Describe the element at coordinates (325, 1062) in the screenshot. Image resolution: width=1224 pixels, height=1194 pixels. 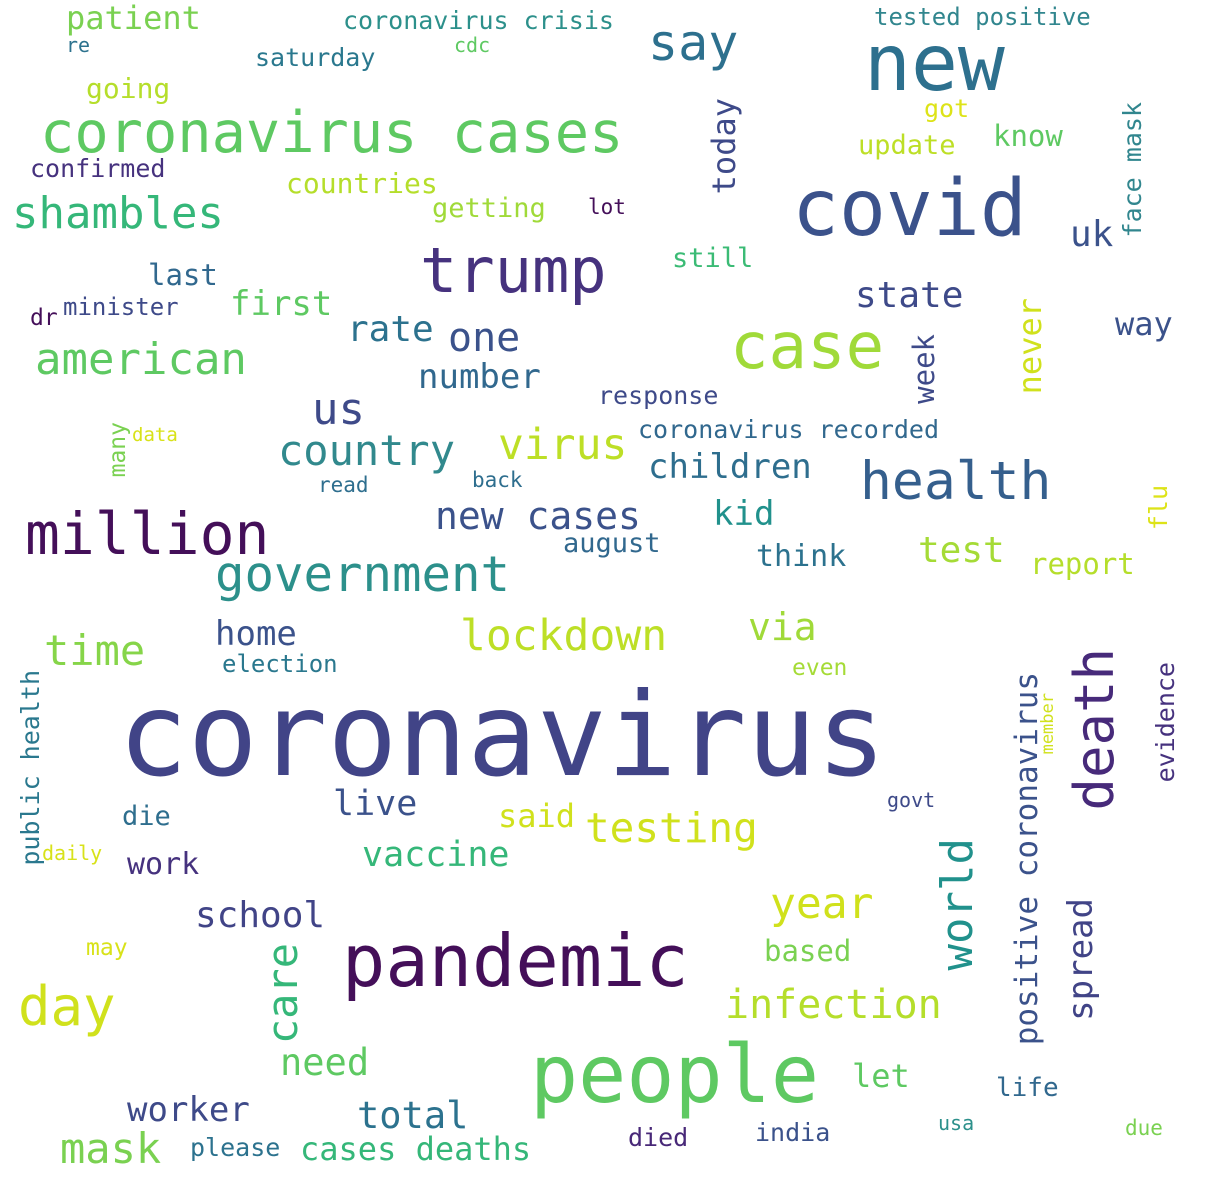
I see `word-need: need` at that location.